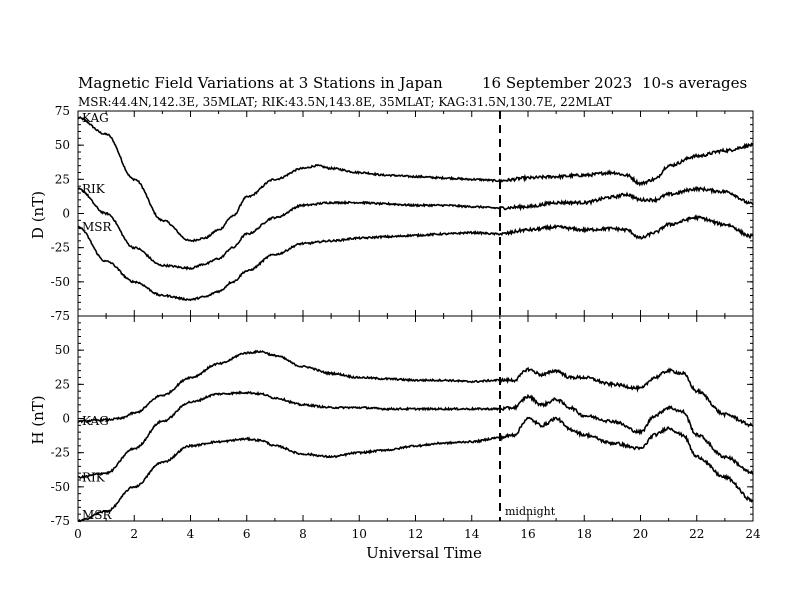 The width and height of the screenshot is (792, 612). I want to click on x-tick-label: 12, so click(415, 534).